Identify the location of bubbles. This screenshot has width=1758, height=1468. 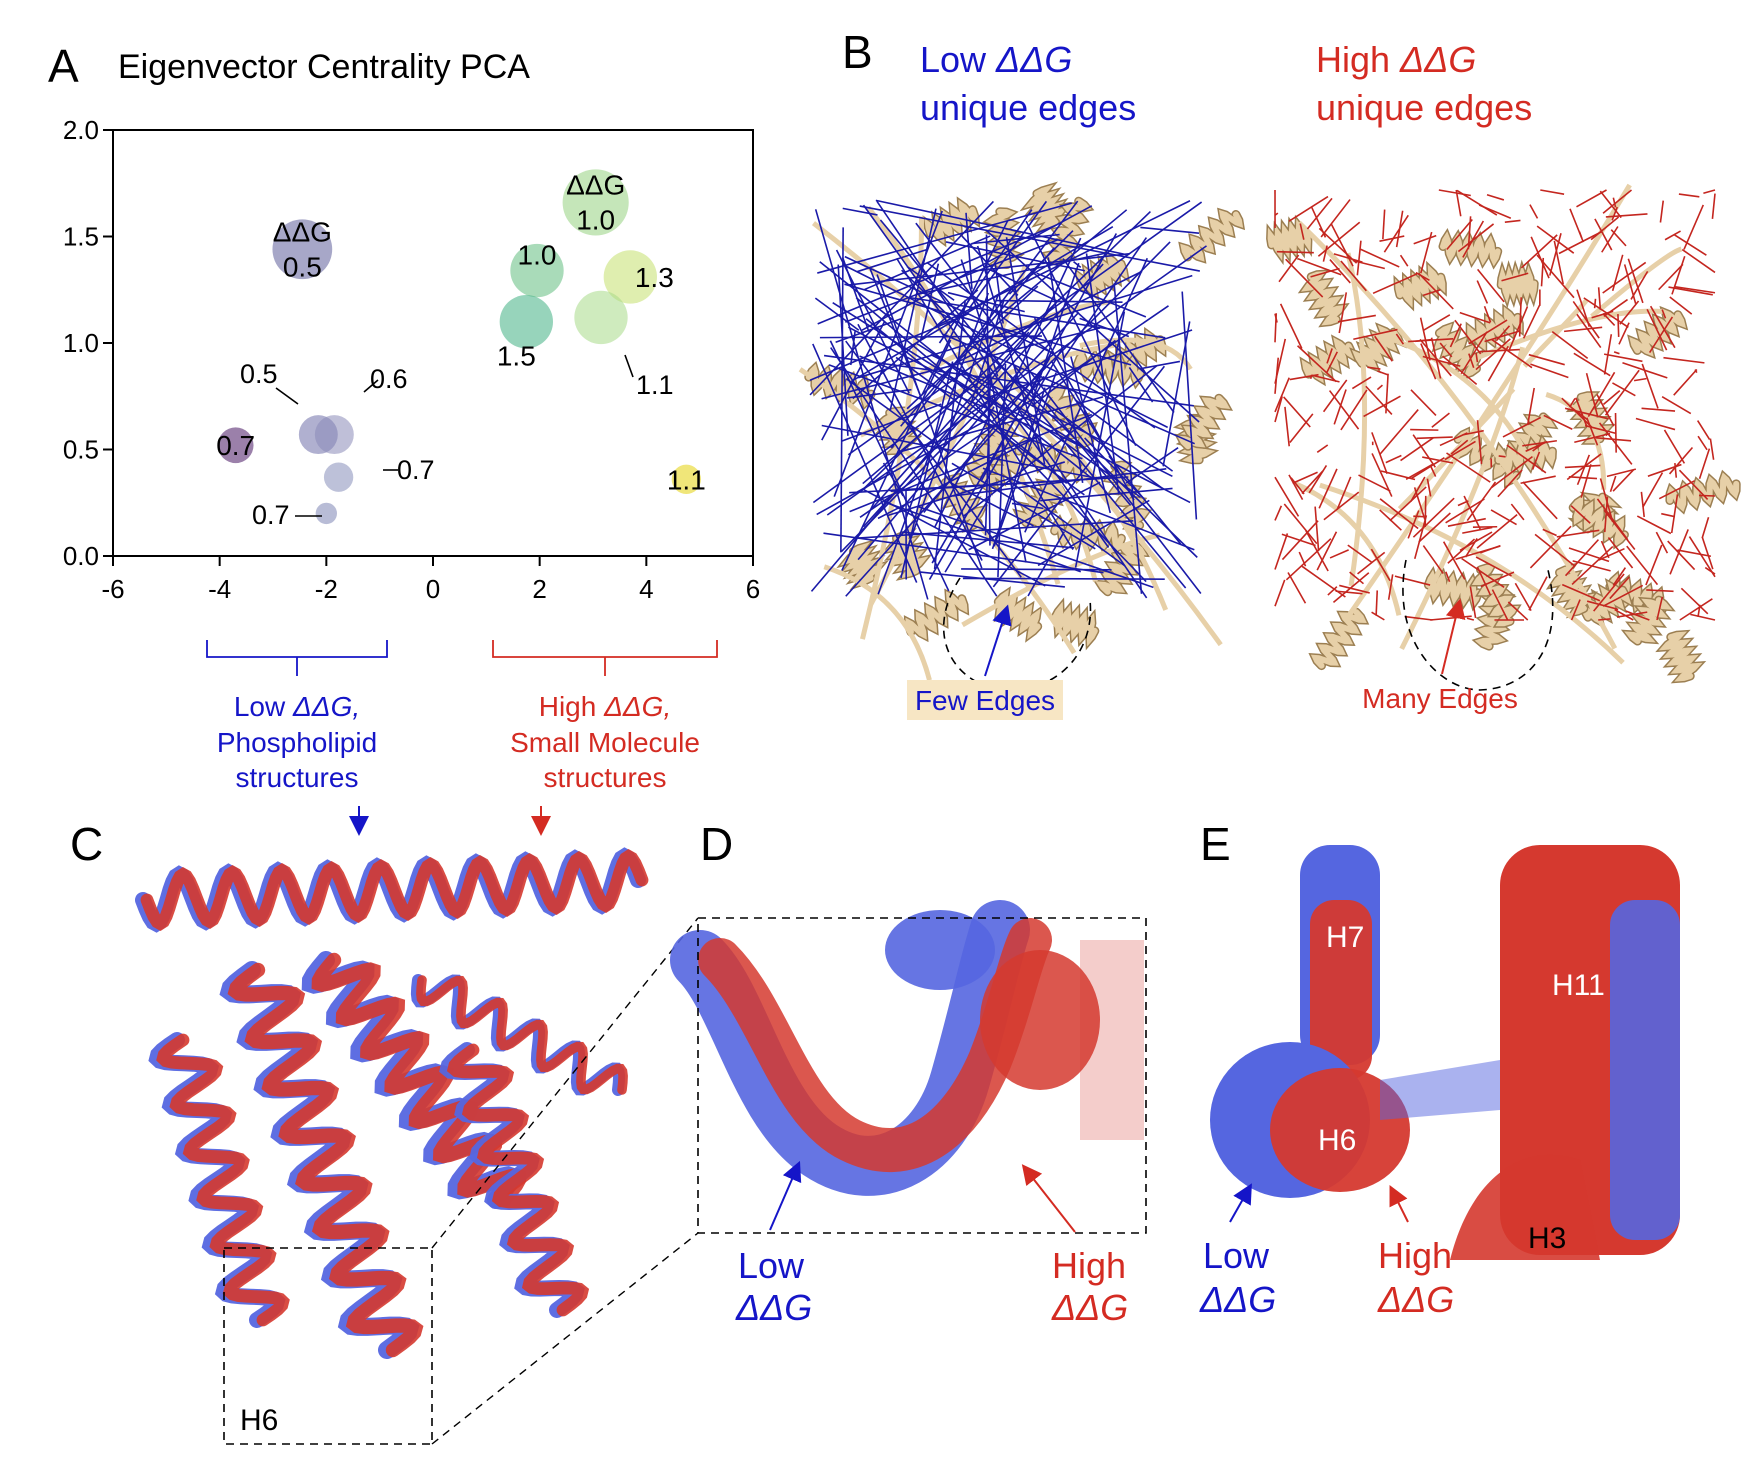
(459, 347).